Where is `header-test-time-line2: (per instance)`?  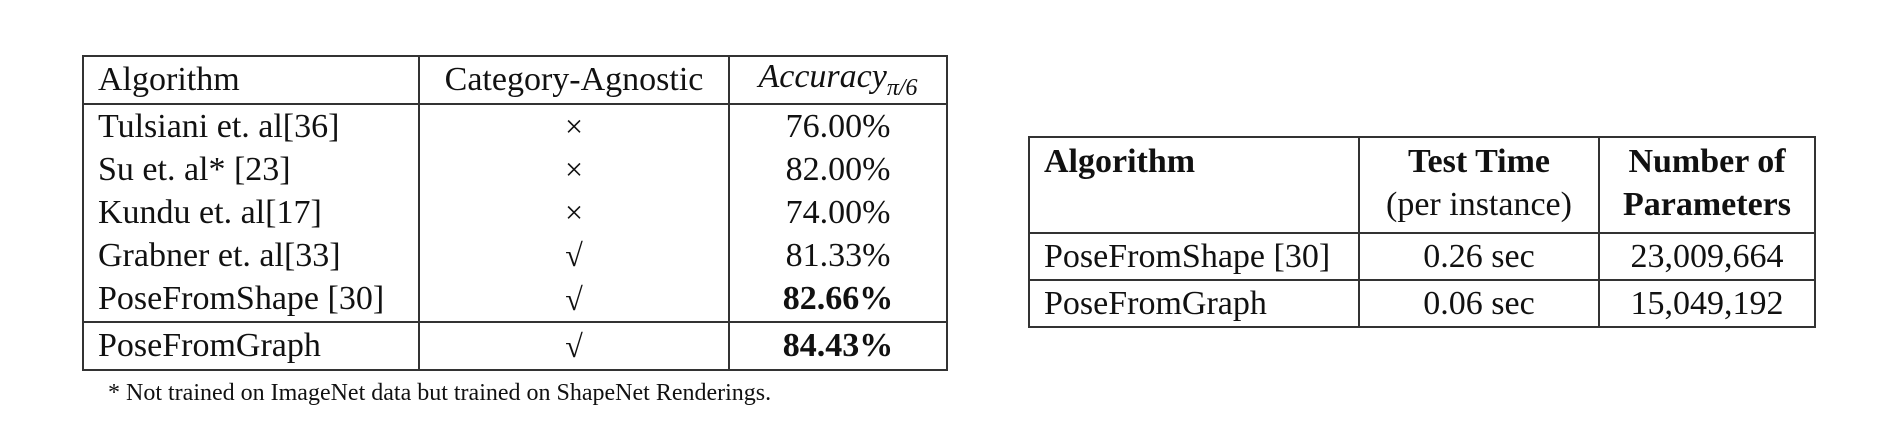 header-test-time-line2: (per instance) is located at coordinates (1479, 204).